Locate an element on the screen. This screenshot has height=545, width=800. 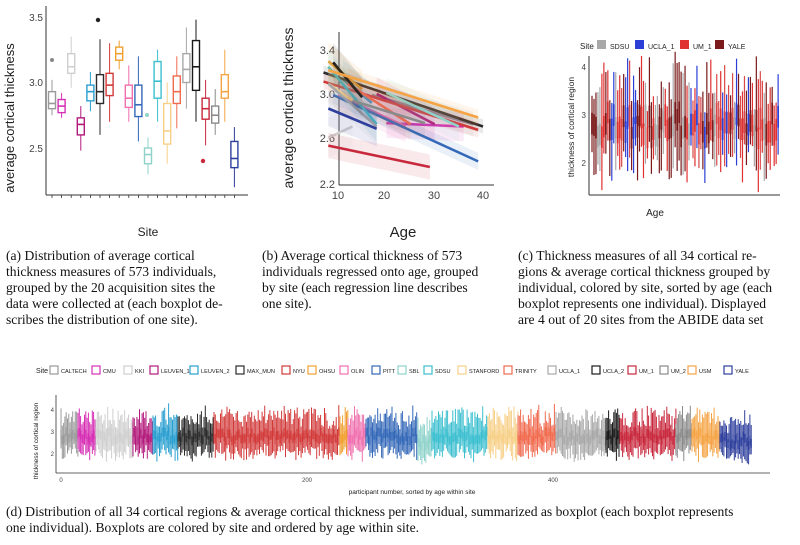
panel-b-xlabel: Age is located at coordinates (403, 232).